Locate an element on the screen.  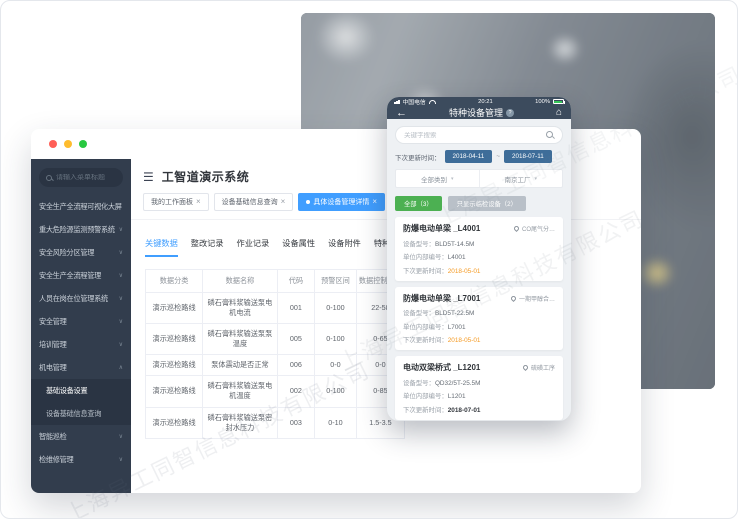
select-value: 南京工厂 is located at coordinates (517, 180).